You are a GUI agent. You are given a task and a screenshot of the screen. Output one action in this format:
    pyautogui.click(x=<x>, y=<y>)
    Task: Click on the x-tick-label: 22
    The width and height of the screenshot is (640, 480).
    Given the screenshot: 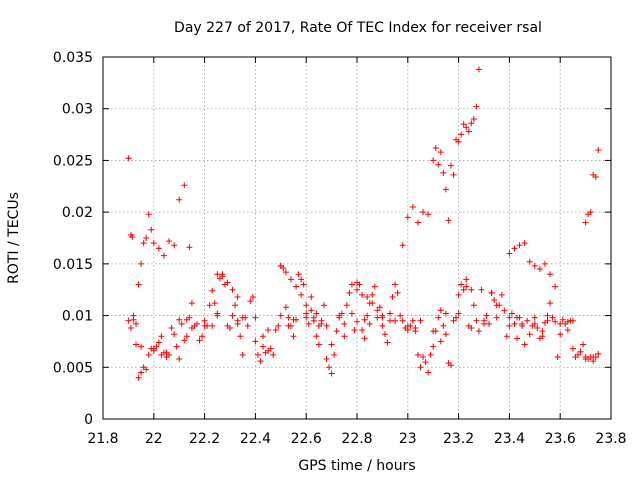 What is the action you would take?
    pyautogui.click(x=154, y=439)
    